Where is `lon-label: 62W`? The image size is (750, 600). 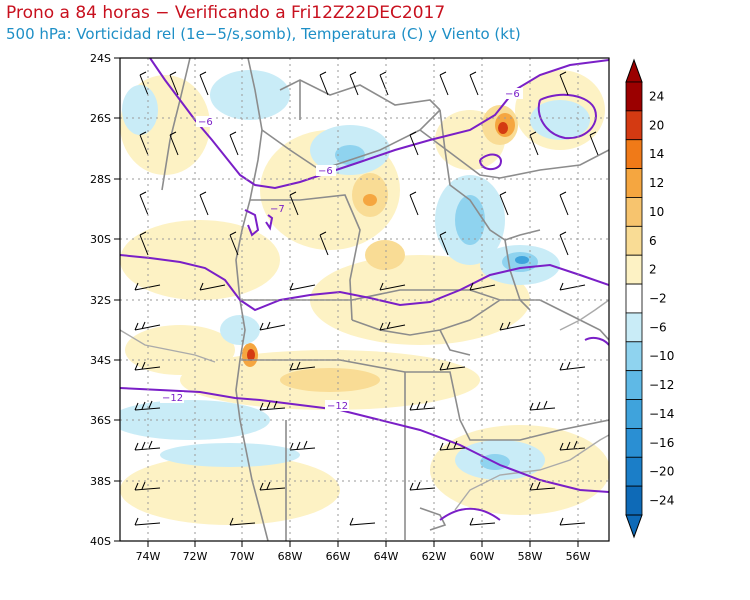 lon-label: 62W is located at coordinates (434, 556).